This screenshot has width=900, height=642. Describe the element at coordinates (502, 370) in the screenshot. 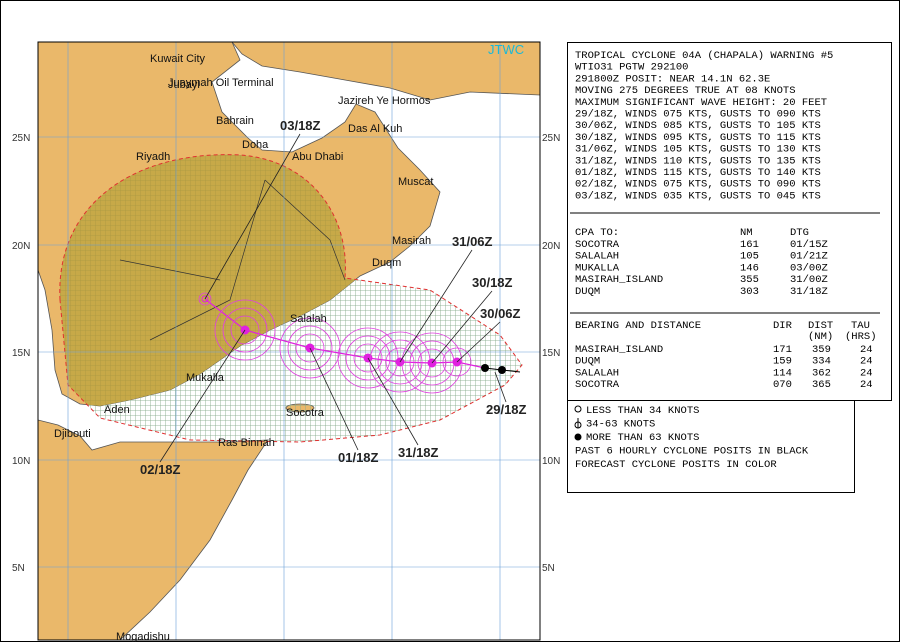

I see `past-track` at that location.